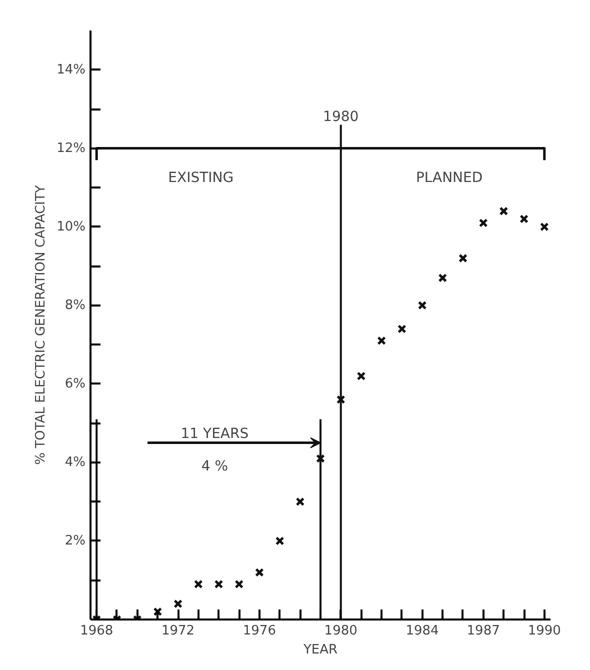 This screenshot has height=670, width=590. What do you see at coordinates (544, 631) in the screenshot?
I see `x-tick-label: 1990` at bounding box center [544, 631].